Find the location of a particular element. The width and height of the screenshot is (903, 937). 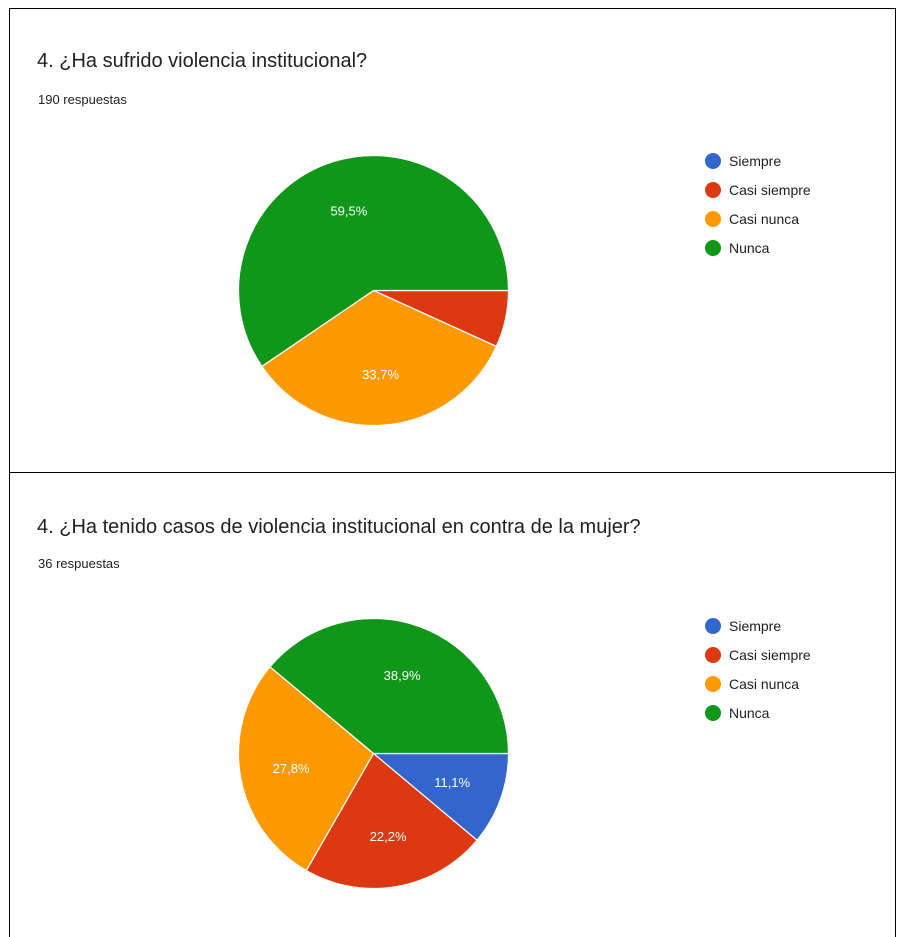

slice-data-label: 27,8% is located at coordinates (291, 768).